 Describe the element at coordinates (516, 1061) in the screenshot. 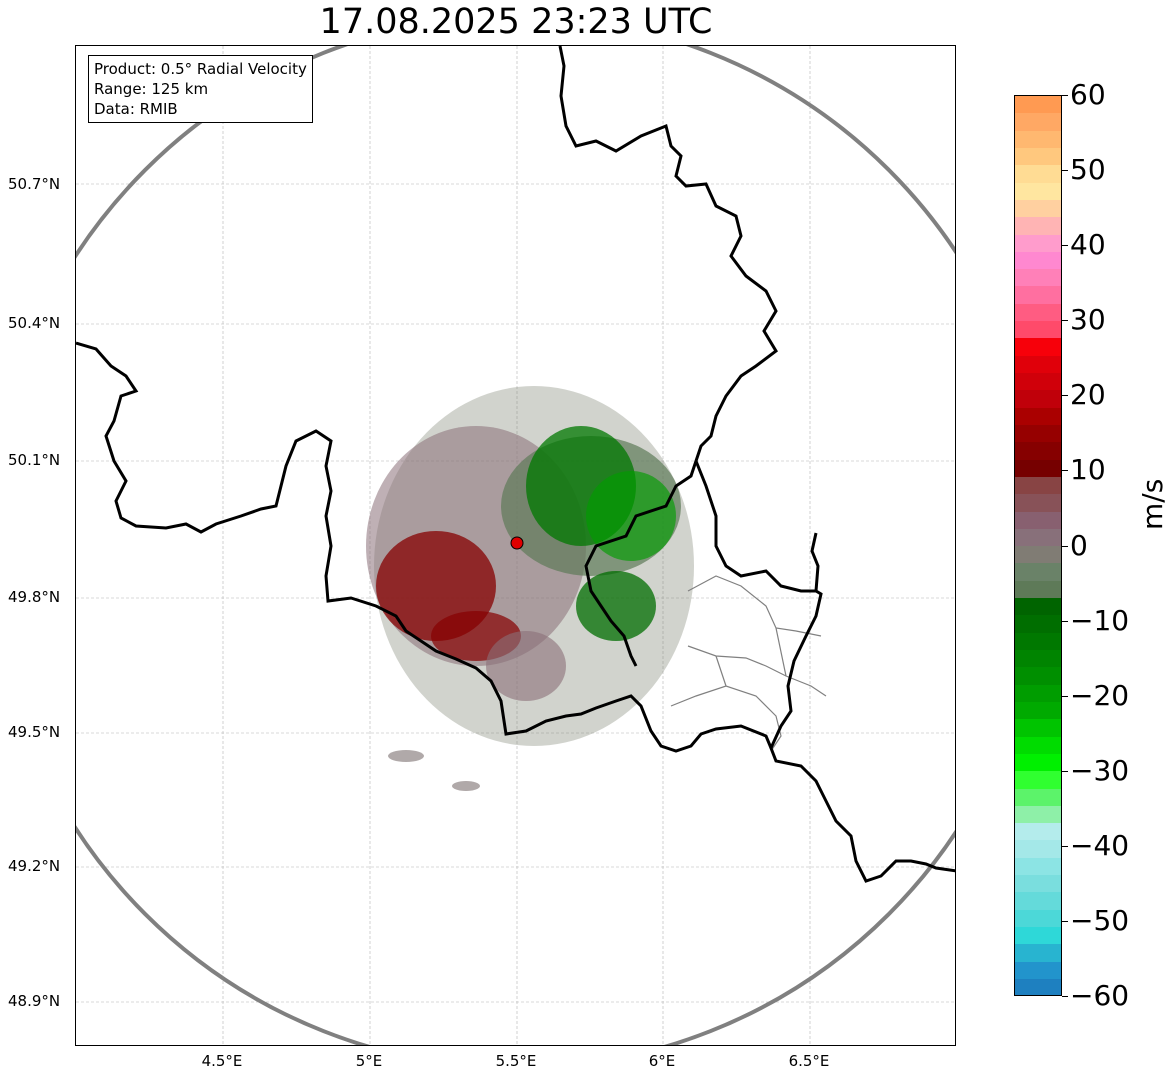

I see `lon-label-5-5: 5.5°E` at that location.